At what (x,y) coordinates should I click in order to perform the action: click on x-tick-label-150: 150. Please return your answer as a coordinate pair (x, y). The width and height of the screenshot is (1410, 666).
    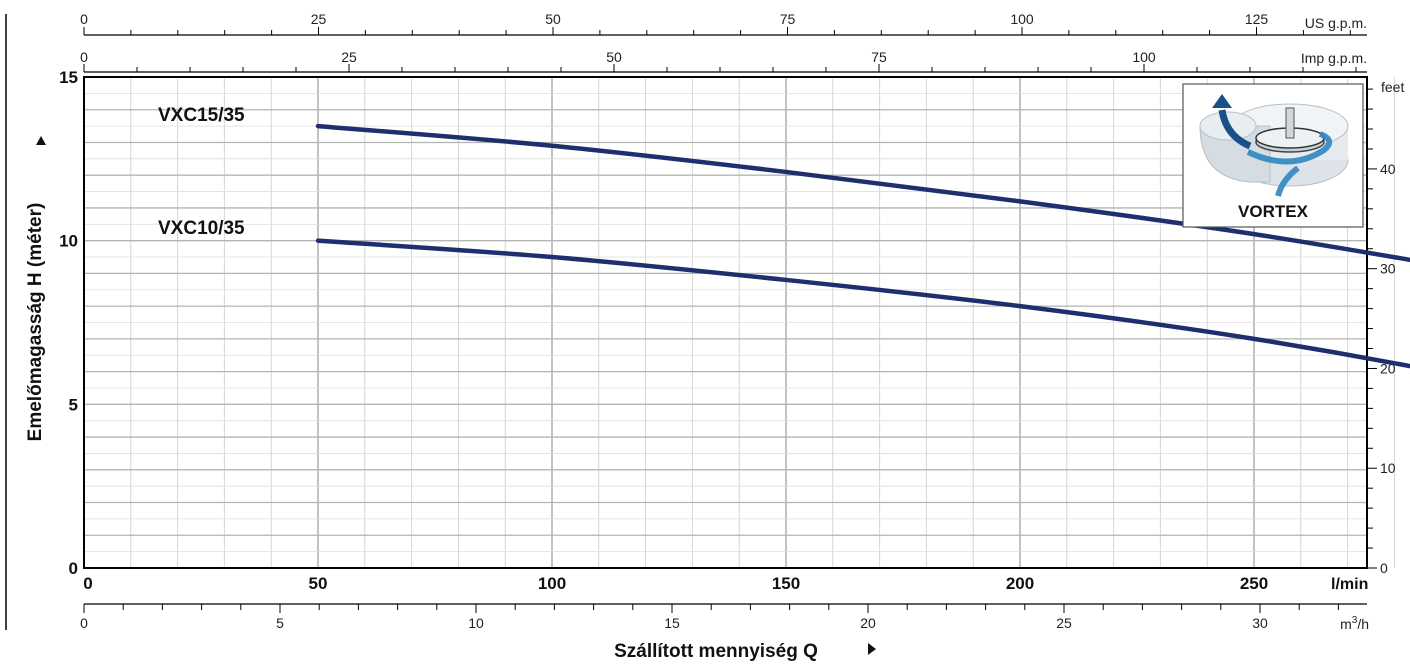
    Looking at the image, I should click on (786, 583).